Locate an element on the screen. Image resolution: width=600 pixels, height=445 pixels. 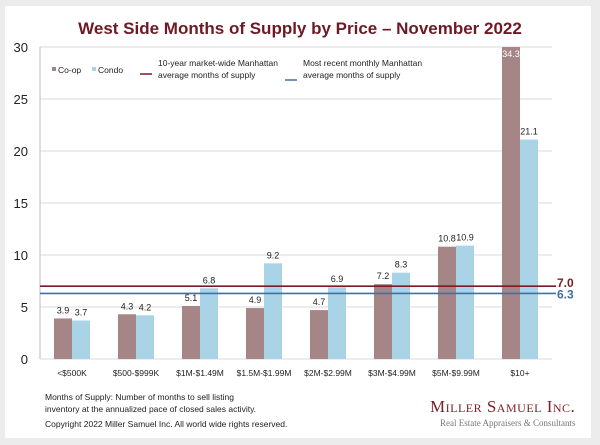
x-tick-label: $1M-$1.49M is located at coordinates (200, 373).